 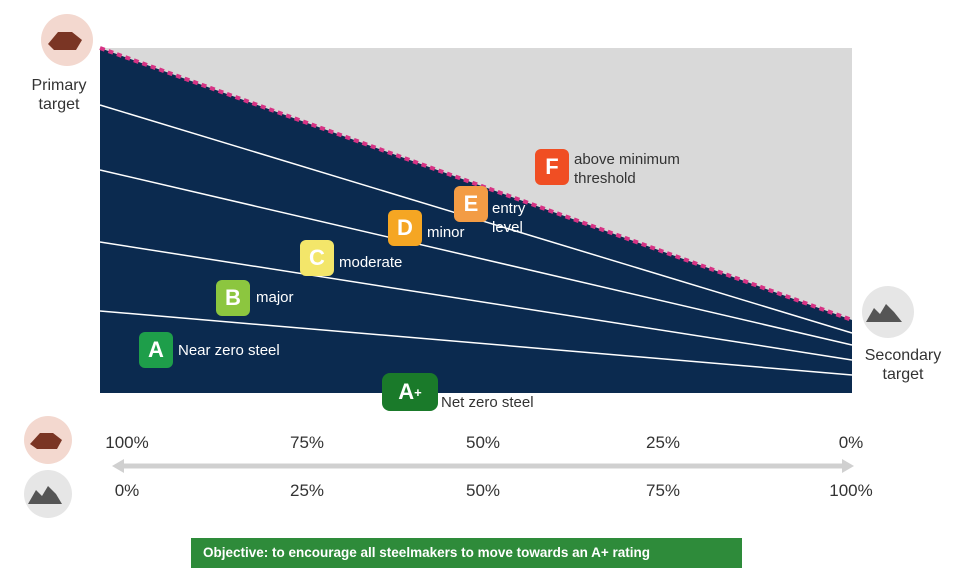 What do you see at coordinates (317, 258) in the screenshot?
I see `grade-badge: C` at bounding box center [317, 258].